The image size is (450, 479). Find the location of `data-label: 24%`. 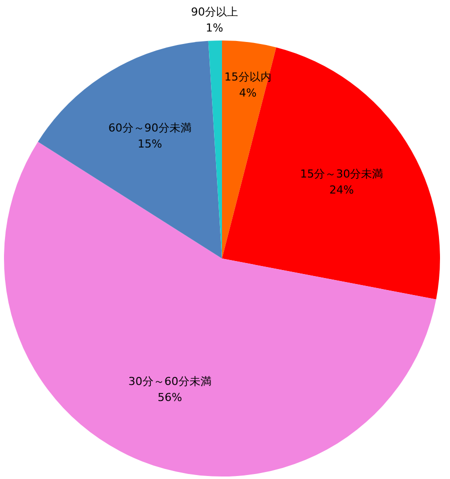

data-label: 24% is located at coordinates (341, 189).